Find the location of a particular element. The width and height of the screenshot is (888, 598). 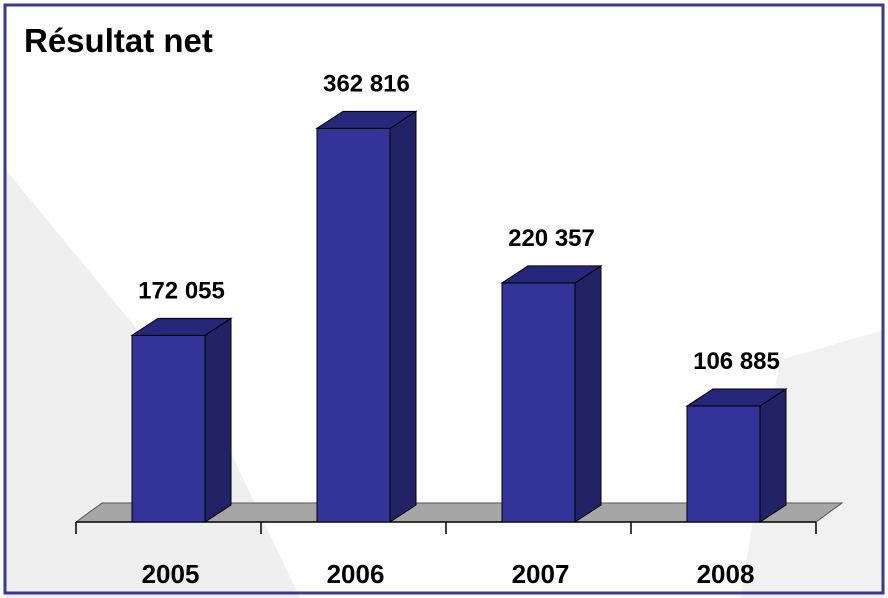

bar-2007 is located at coordinates (551, 393).